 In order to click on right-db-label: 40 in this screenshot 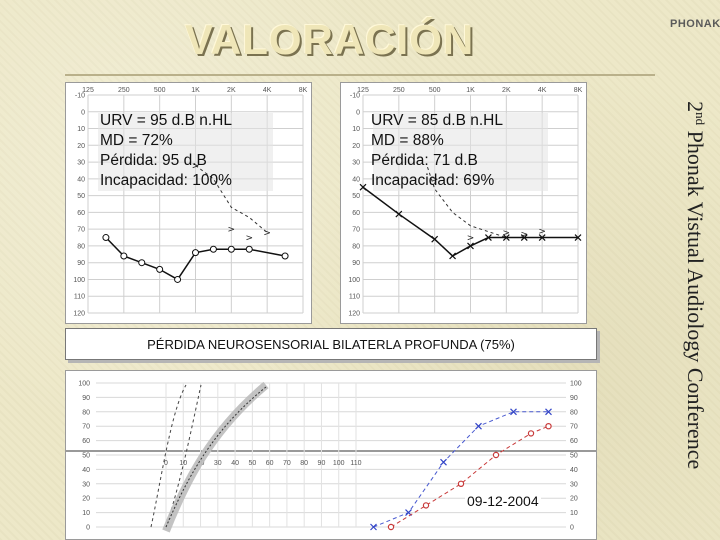, I will do `click(356, 179)`.